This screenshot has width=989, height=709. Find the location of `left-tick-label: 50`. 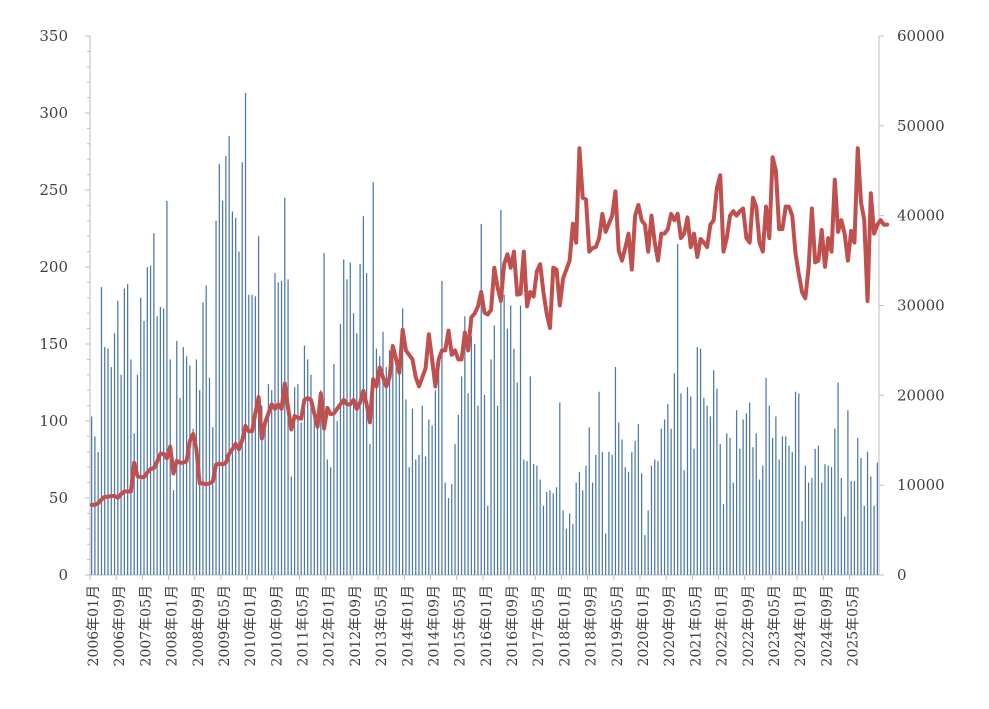

left-tick-label: 50 is located at coordinates (58, 498).